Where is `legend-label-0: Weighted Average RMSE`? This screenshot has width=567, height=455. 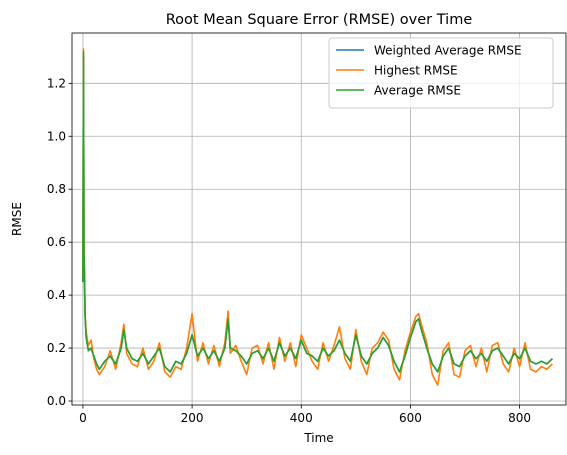 legend-label-0: Weighted Average RMSE is located at coordinates (448, 51).